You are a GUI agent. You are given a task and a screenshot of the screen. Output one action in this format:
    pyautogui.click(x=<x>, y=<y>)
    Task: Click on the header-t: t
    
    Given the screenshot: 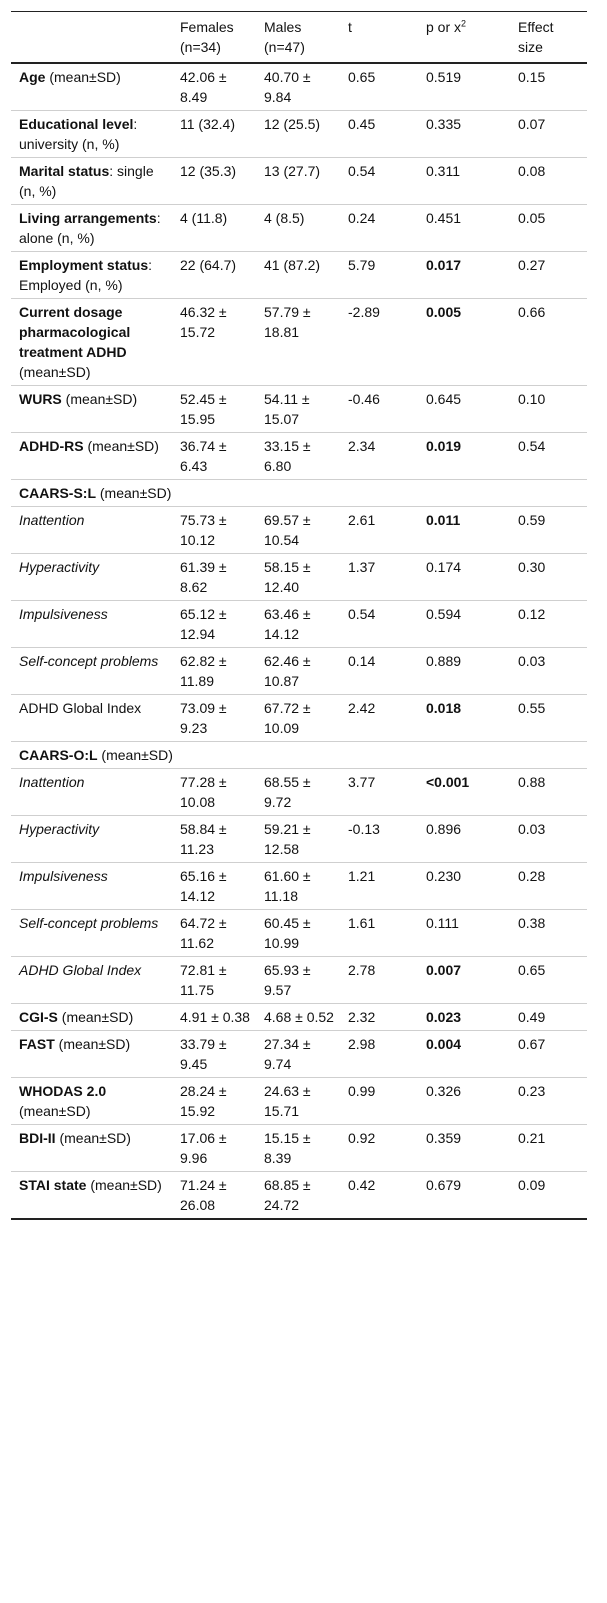 What is the action you would take?
    pyautogui.click(x=350, y=27)
    